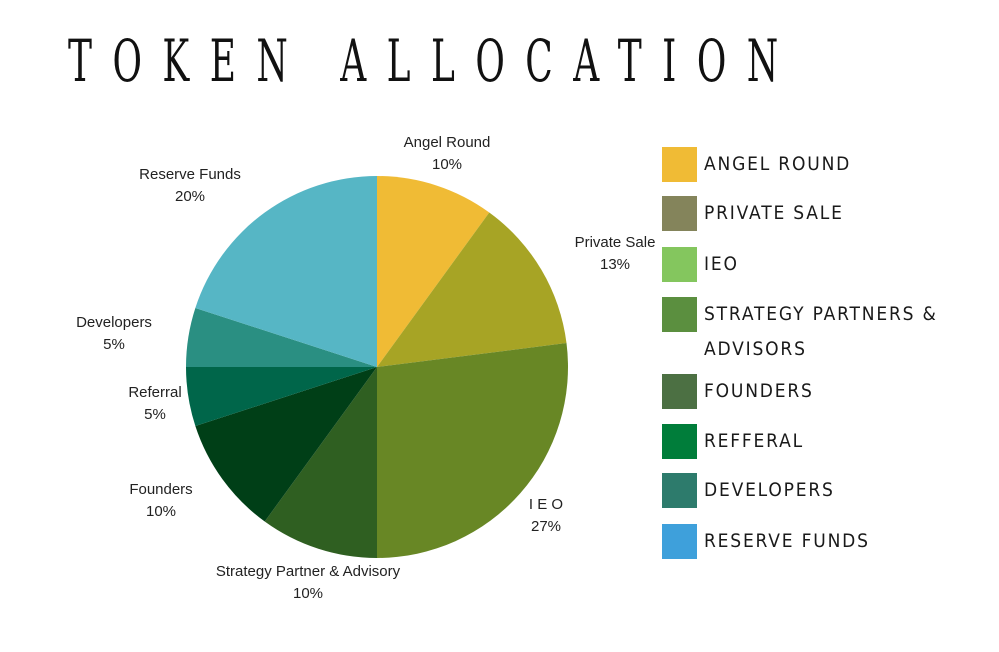 The height and width of the screenshot is (652, 999). Describe the element at coordinates (308, 571) in the screenshot. I see `slice-label-name: Strategy Partner & Advisory` at that location.